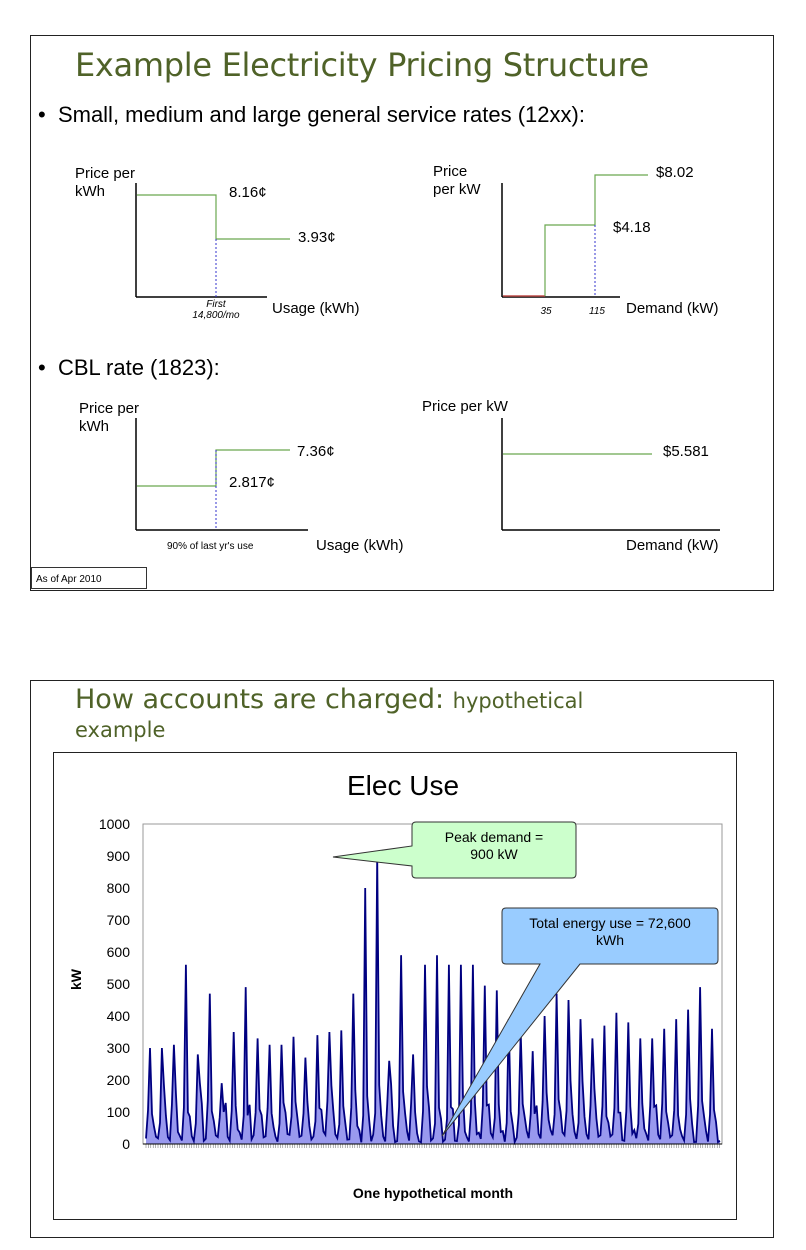  I want to click on chart-a-ylabel-2: kWh, so click(90, 191).